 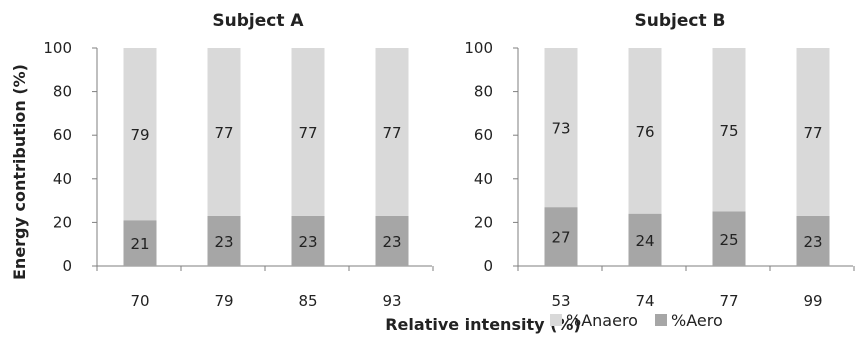 I want to click on data-label: 75, so click(x=728, y=131).